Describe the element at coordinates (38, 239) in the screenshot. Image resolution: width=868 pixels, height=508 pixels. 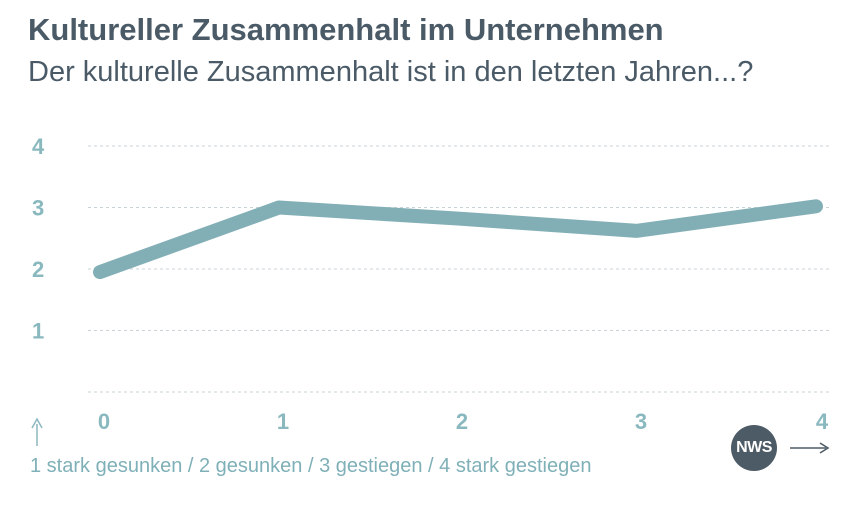
I see `y-tick-labels: 1 2 3 4` at that location.